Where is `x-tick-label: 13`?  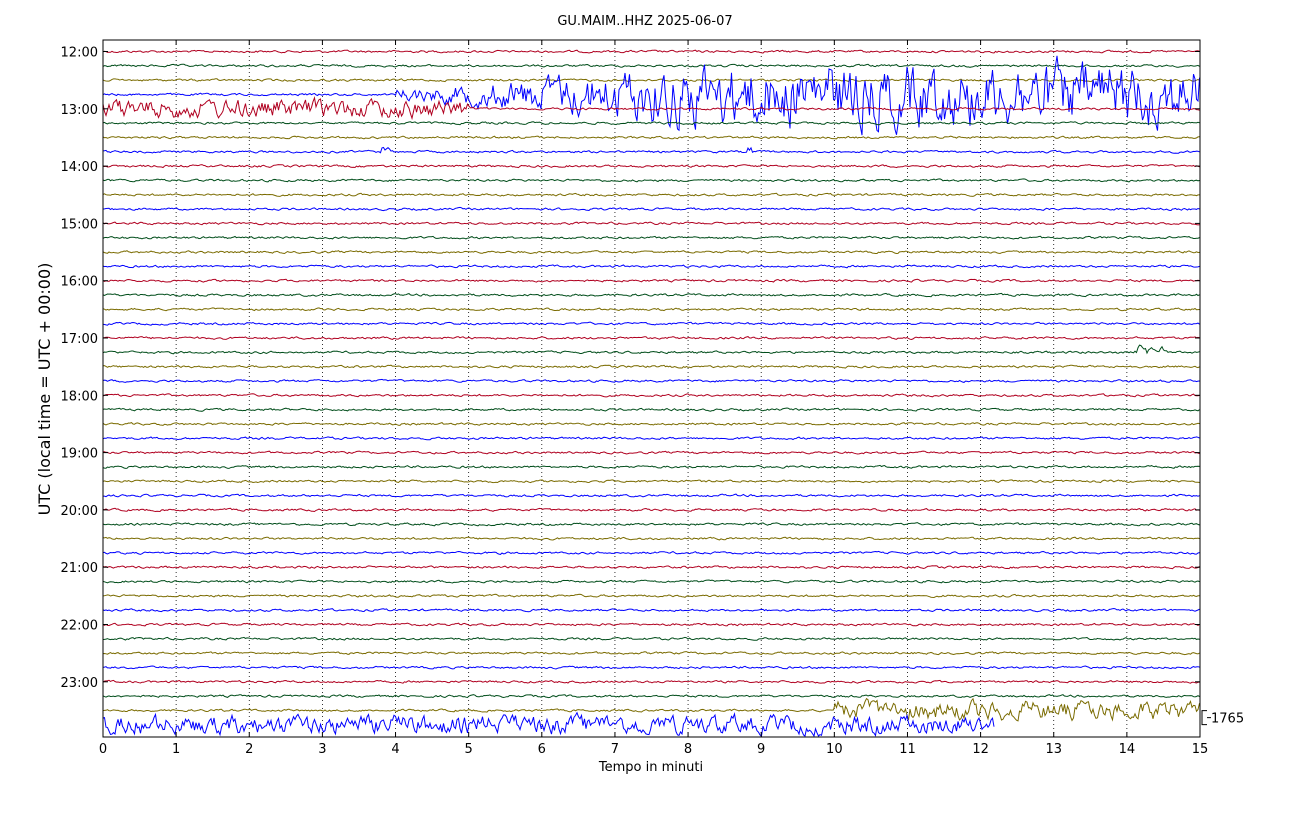
x-tick-label: 13 is located at coordinates (1053, 749).